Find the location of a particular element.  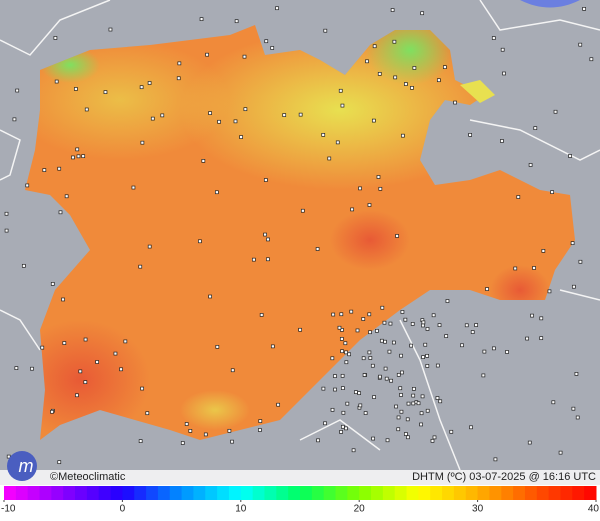

logo-mark: m is located at coordinates (26, 466).